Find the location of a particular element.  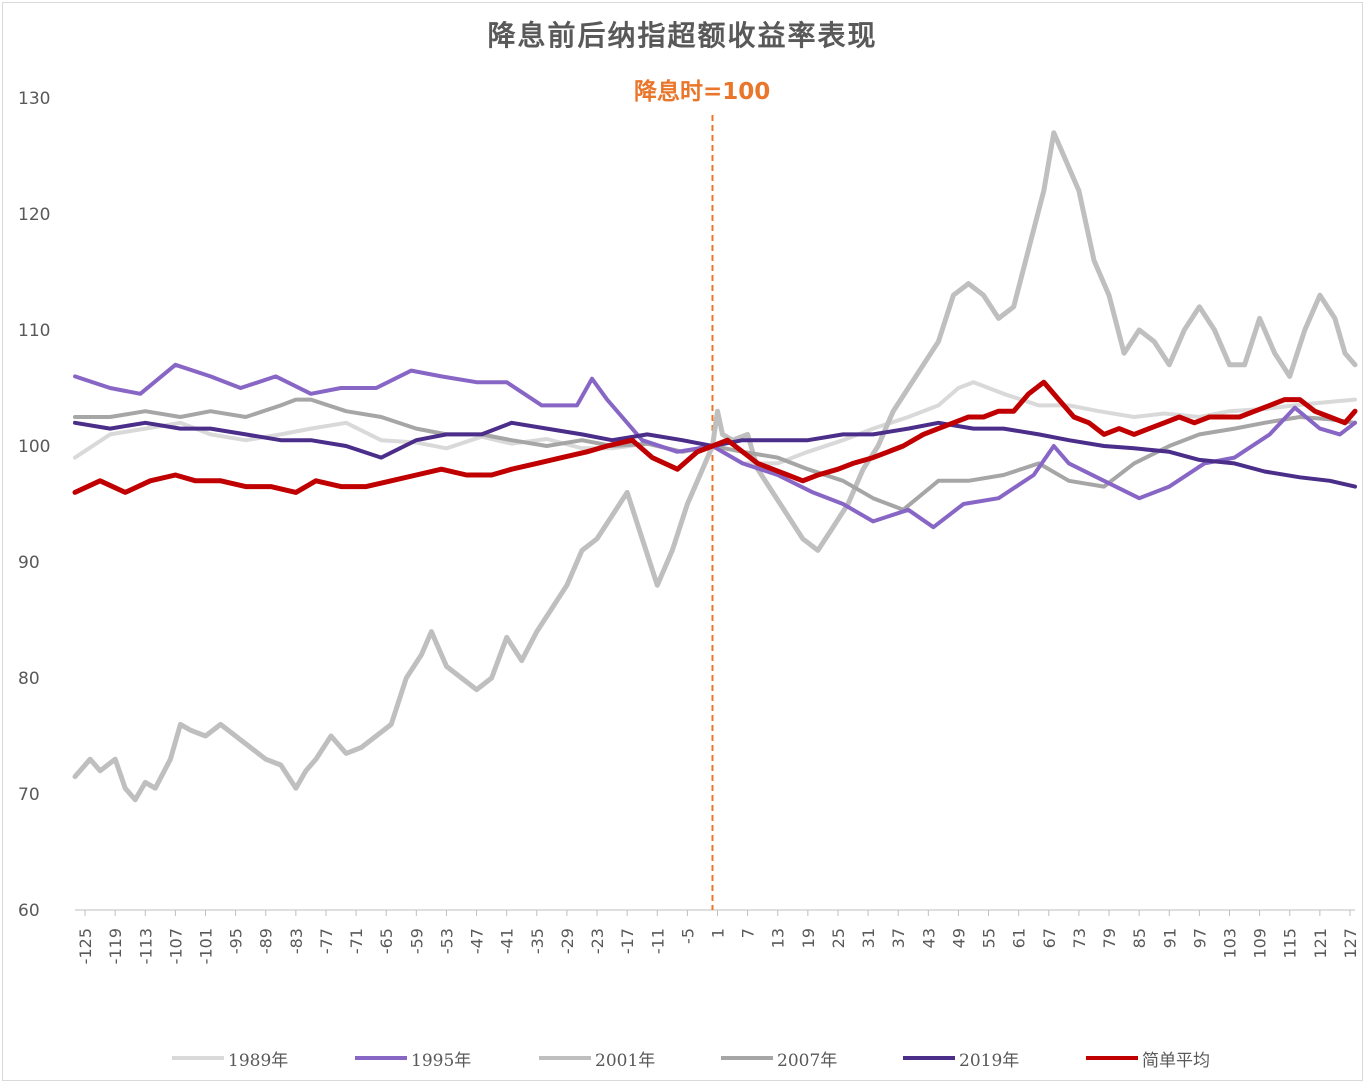

x-tick-label: 121 is located at coordinates (1320, 943).